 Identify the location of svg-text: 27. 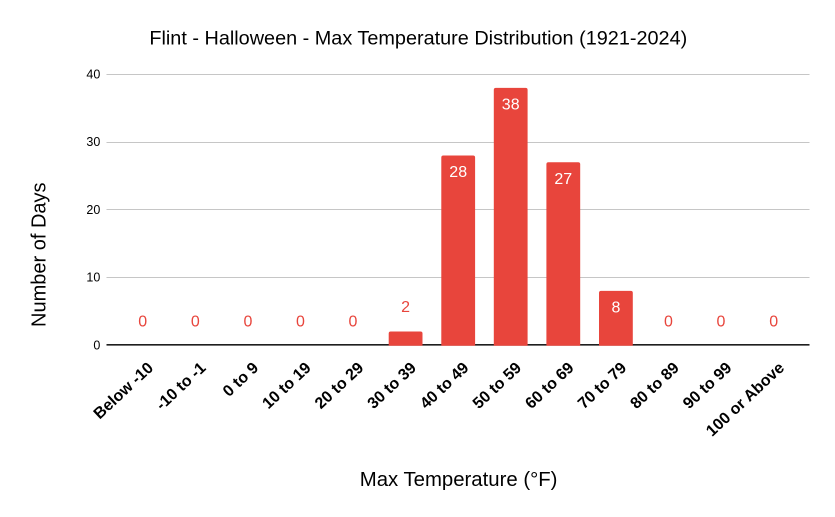
(563, 179).